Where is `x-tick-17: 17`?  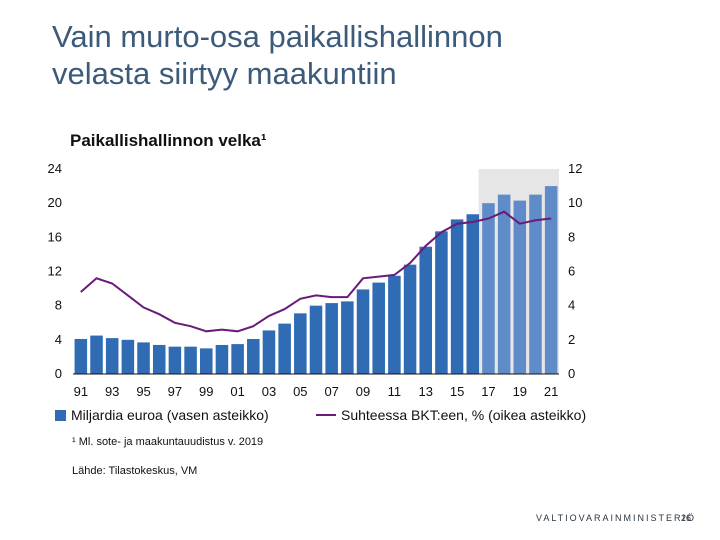
x-tick-17: 17 is located at coordinates (488, 391).